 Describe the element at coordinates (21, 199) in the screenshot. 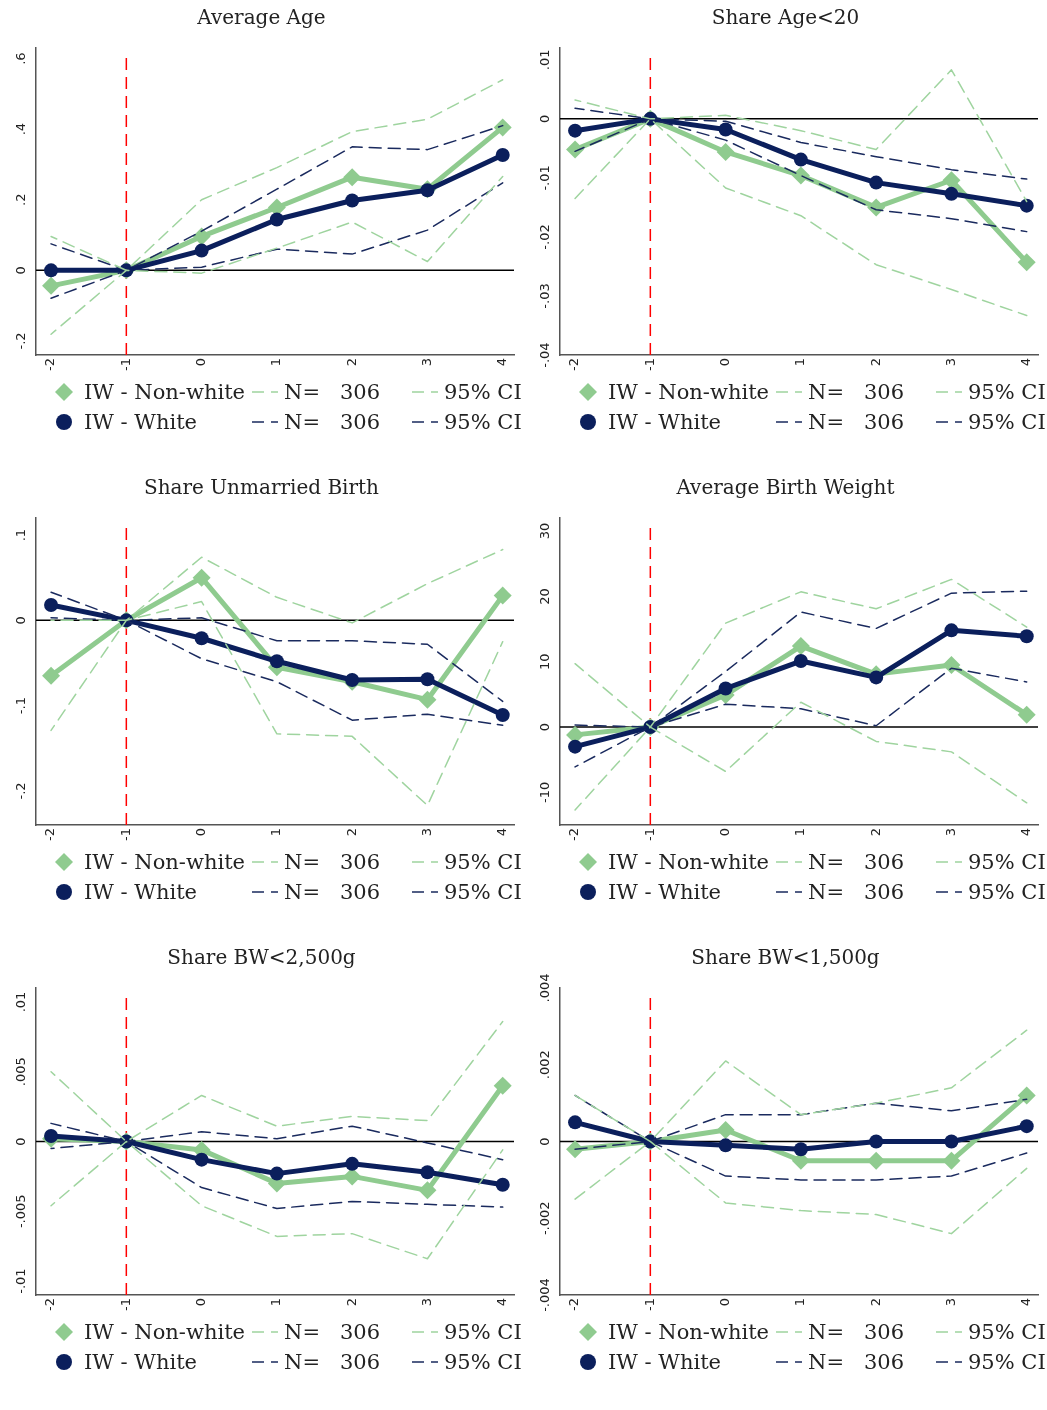

I see `y-tick-label: .2` at that location.